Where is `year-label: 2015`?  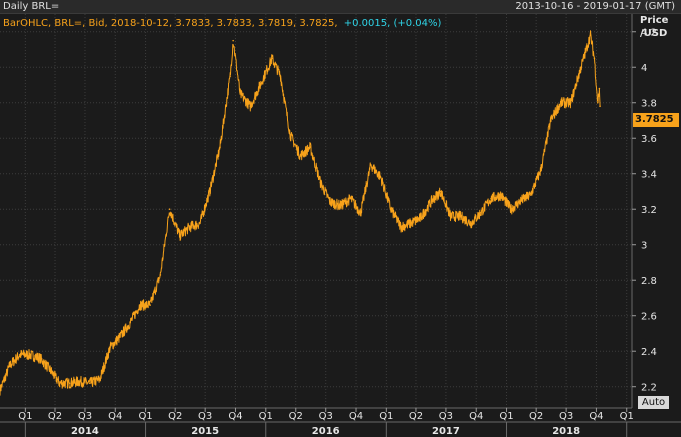
year-label: 2015 is located at coordinates (205, 431).